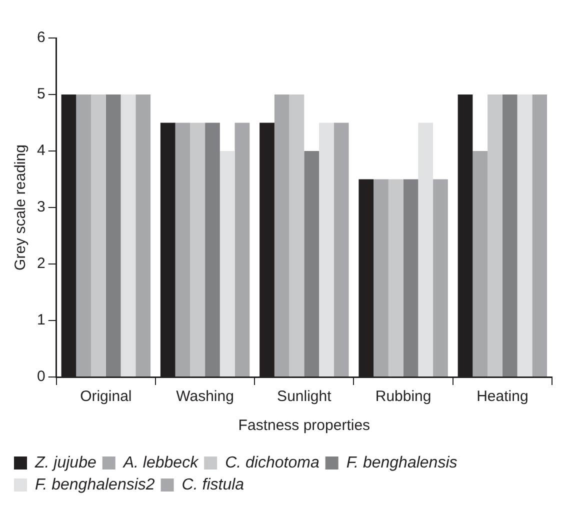 The width and height of the screenshot is (574, 511). What do you see at coordinates (502, 397) in the screenshot?
I see `x-tick-label: Heating` at bounding box center [502, 397].